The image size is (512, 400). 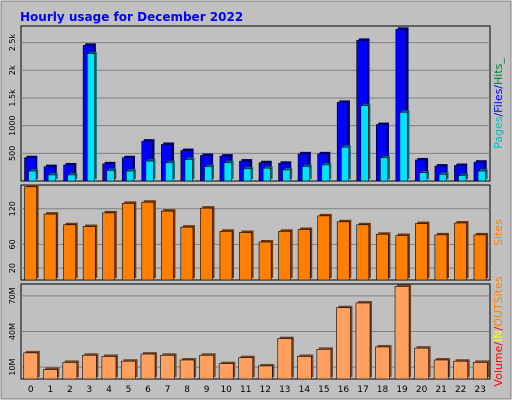 I want to click on bar-sites-1-face, so click(x=50, y=247).